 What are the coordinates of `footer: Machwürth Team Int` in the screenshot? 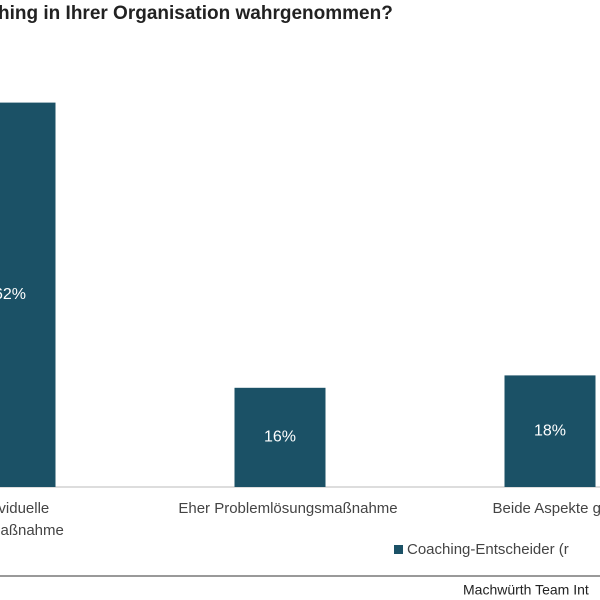 It's located at (526, 590).